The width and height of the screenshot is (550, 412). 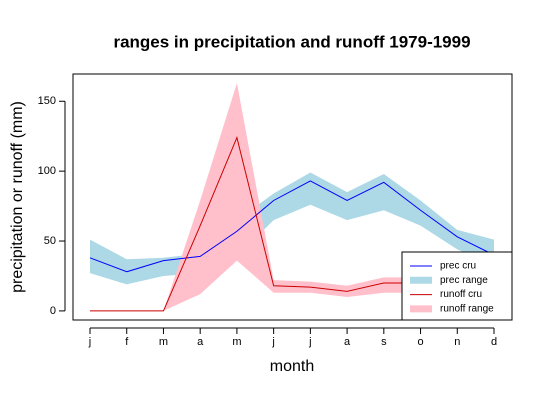 What do you see at coordinates (292, 366) in the screenshot?
I see `x-axis-title: month` at bounding box center [292, 366].